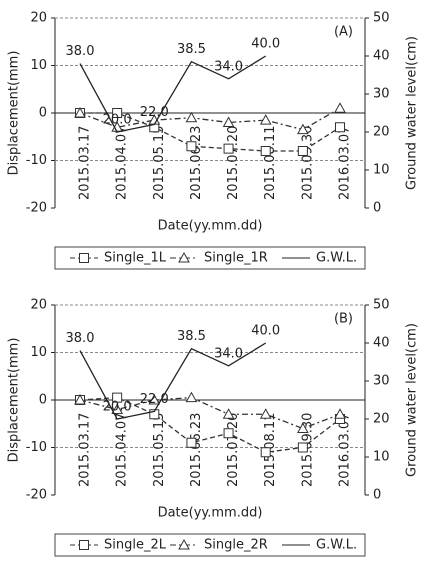  Describe the element at coordinates (236, 545) in the screenshot. I see `legend-label: Single_2R` at that location.